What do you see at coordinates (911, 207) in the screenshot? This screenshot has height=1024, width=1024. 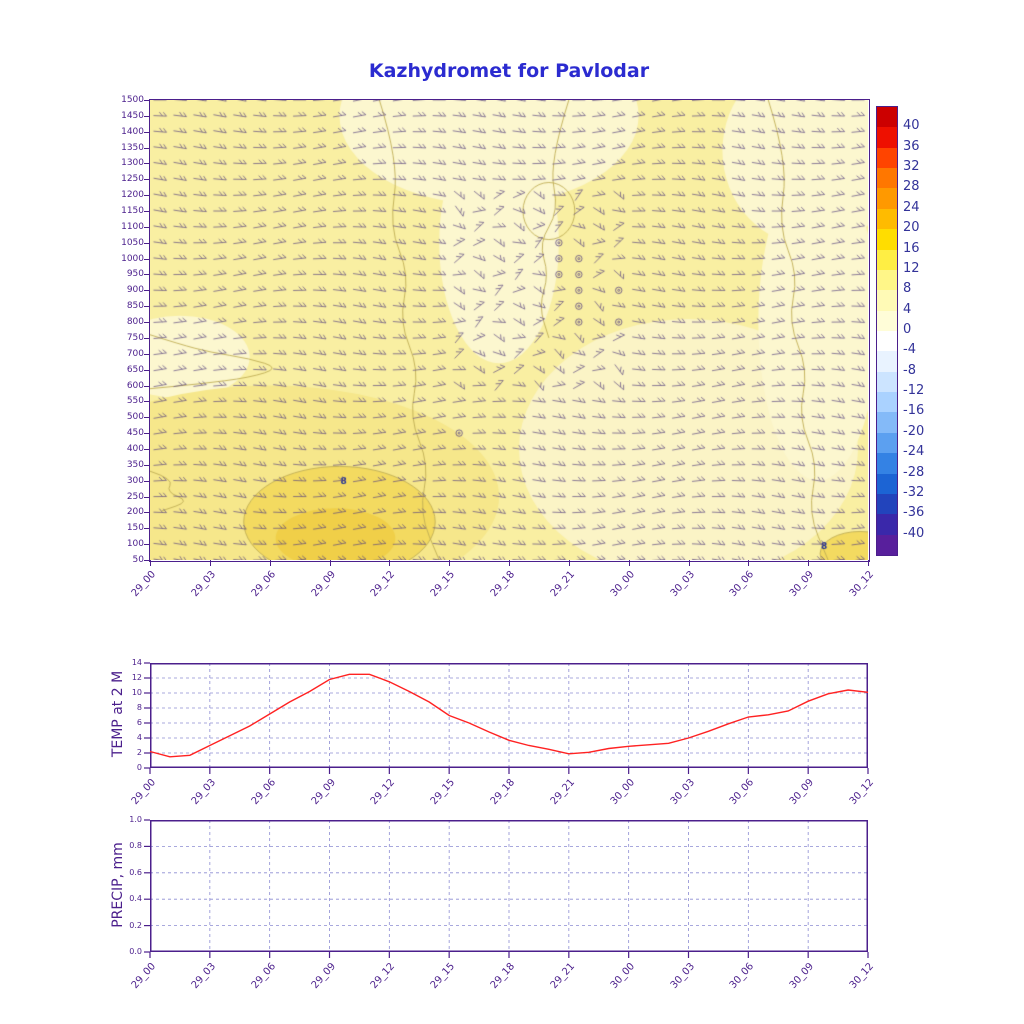 I see `colorbar-tick-label: 24` at bounding box center [911, 207].